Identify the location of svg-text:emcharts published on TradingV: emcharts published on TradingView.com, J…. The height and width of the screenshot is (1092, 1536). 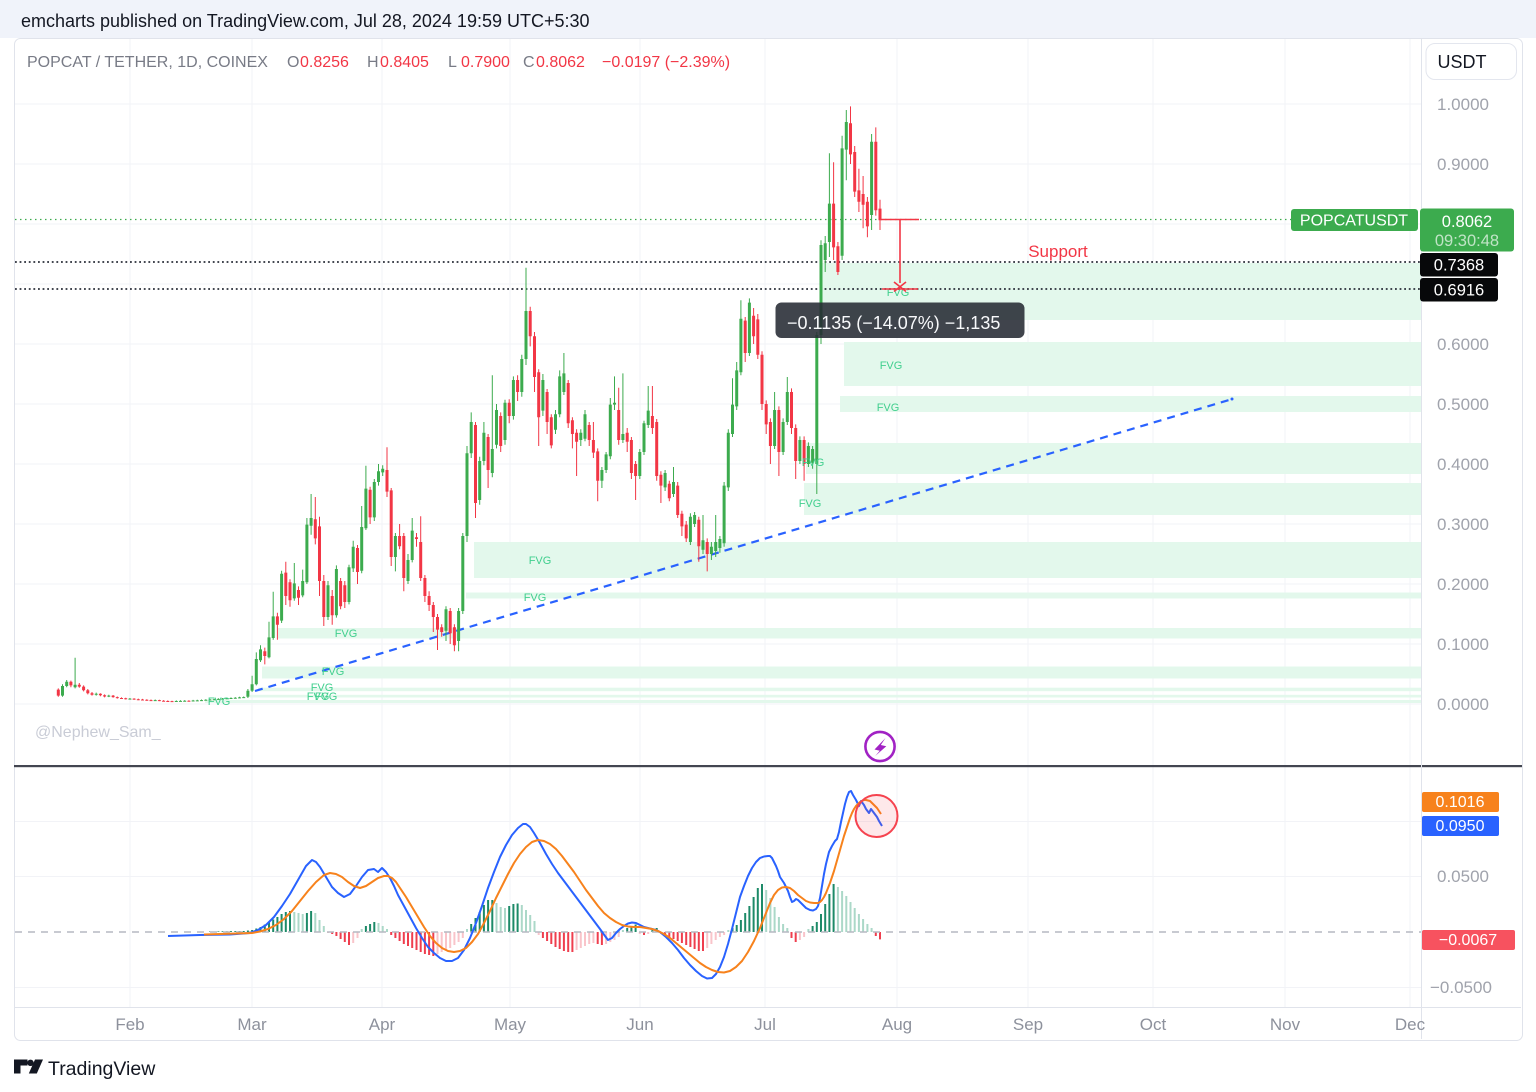
(305, 21).